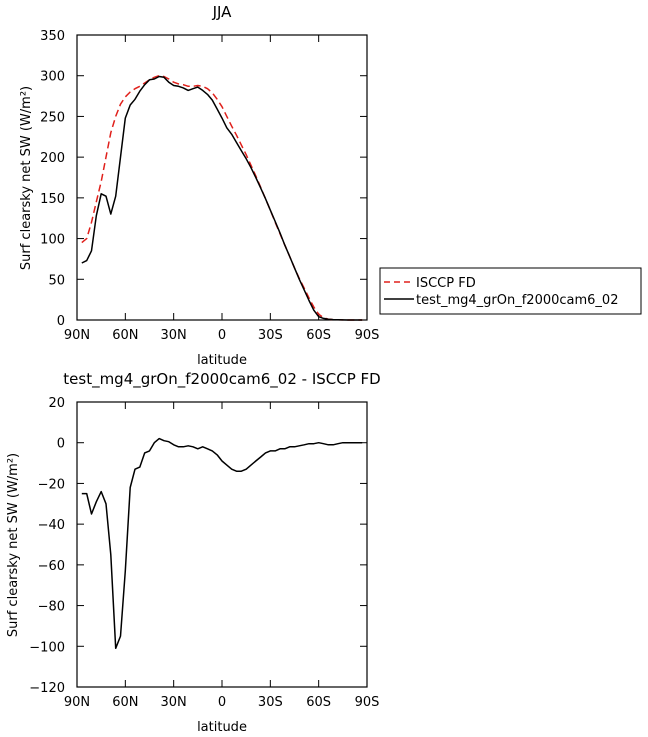 This screenshot has height=737, width=648. Describe the element at coordinates (367, 335) in the screenshot. I see `top-x-tick-label: 90S` at that location.